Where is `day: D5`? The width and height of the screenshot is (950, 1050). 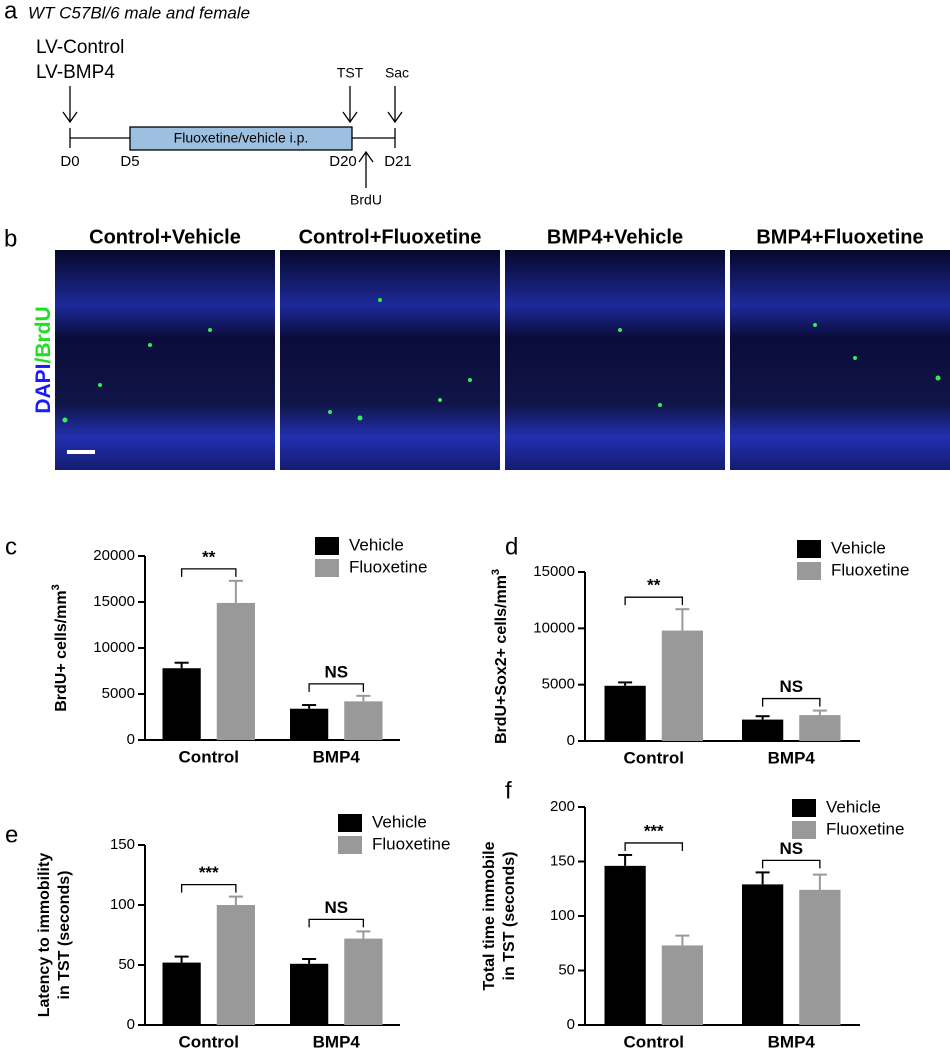
day: D5 is located at coordinates (129, 161).